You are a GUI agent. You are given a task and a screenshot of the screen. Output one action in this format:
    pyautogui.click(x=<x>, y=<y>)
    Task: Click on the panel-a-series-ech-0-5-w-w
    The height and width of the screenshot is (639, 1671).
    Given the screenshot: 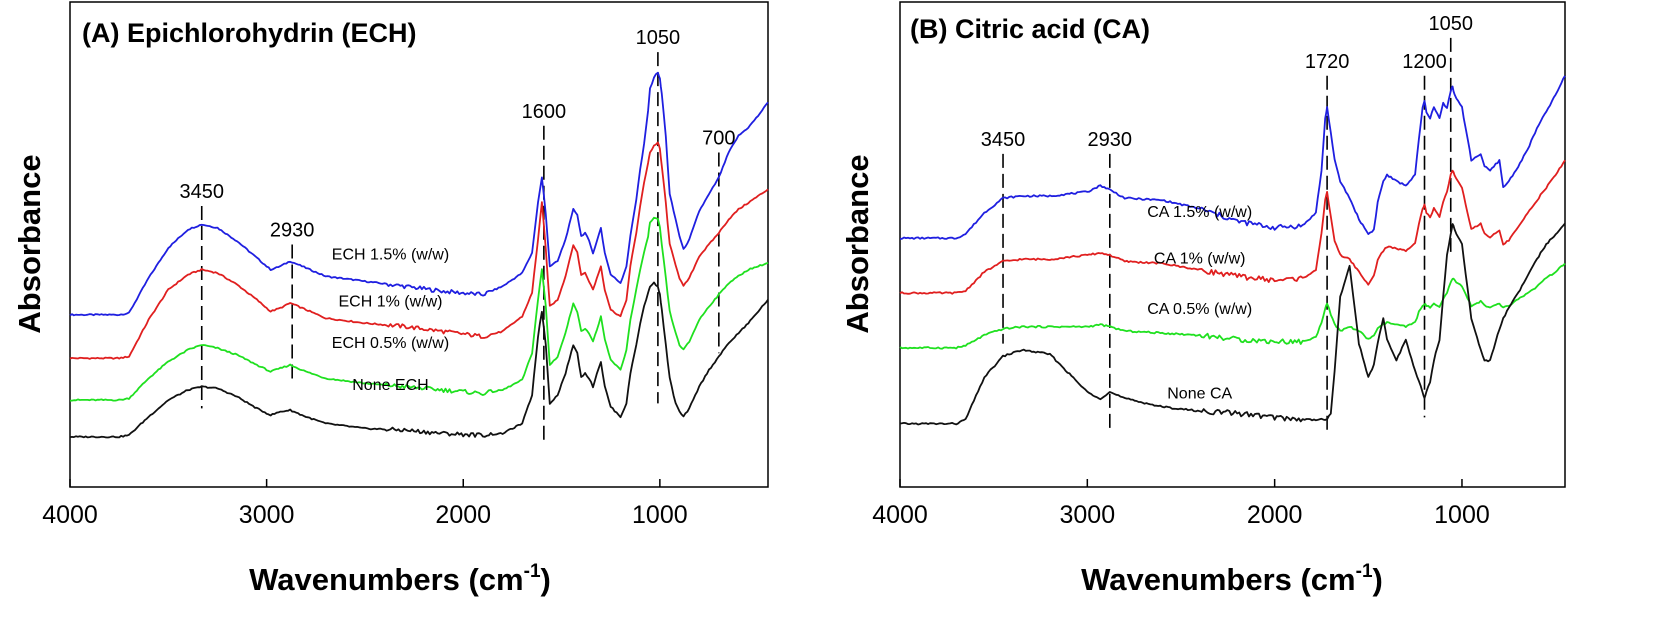 What is the action you would take?
    pyautogui.click(x=419, y=309)
    